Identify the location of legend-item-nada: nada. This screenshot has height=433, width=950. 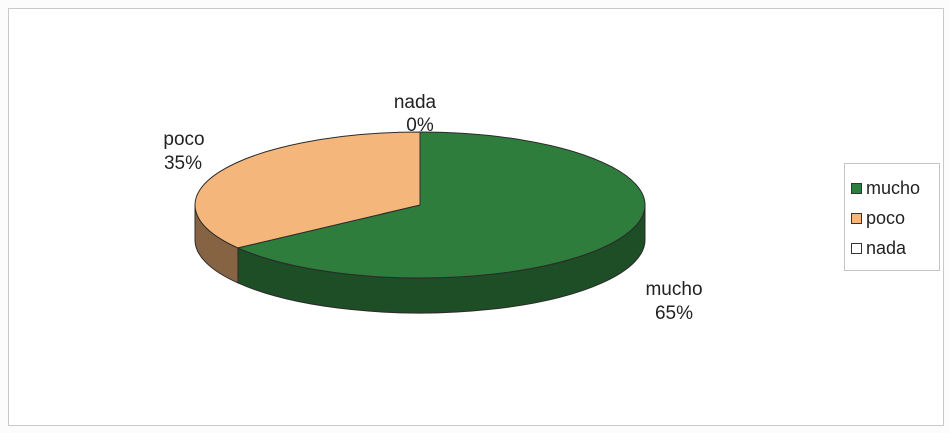
(895, 248).